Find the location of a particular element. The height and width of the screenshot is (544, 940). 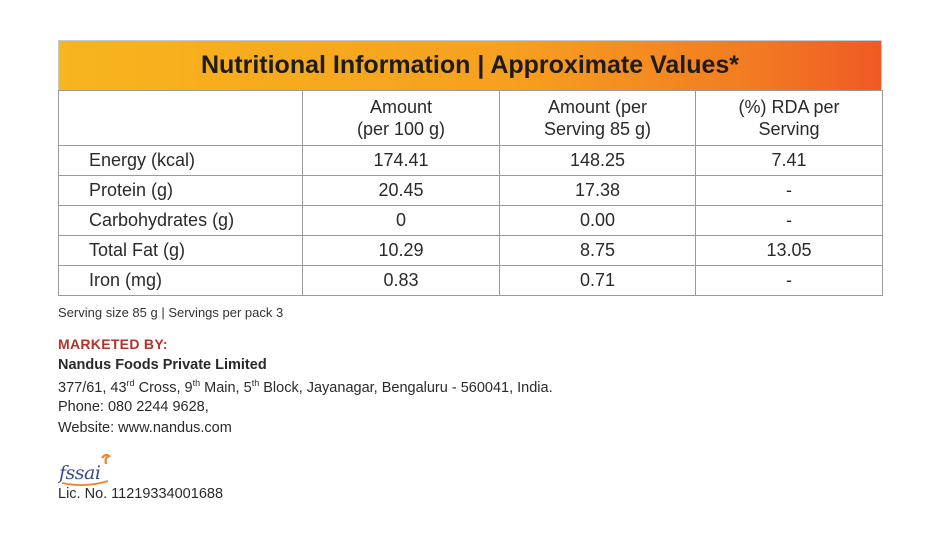

fssai-logo-icon: fssai is located at coordinates (85, 469).